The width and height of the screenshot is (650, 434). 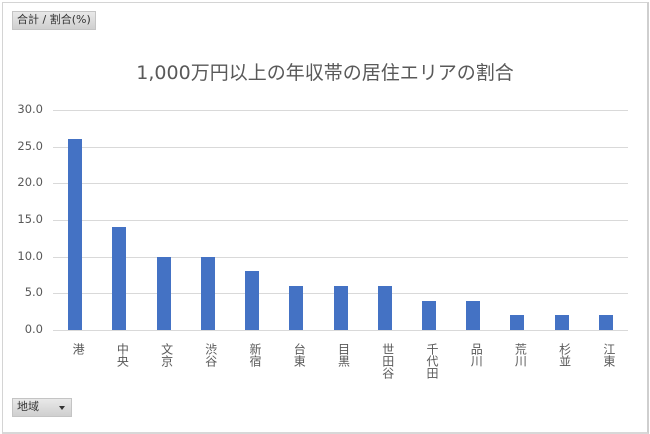 What do you see at coordinates (476, 355) in the screenshot?
I see `x-tick-label: 品川` at bounding box center [476, 355].